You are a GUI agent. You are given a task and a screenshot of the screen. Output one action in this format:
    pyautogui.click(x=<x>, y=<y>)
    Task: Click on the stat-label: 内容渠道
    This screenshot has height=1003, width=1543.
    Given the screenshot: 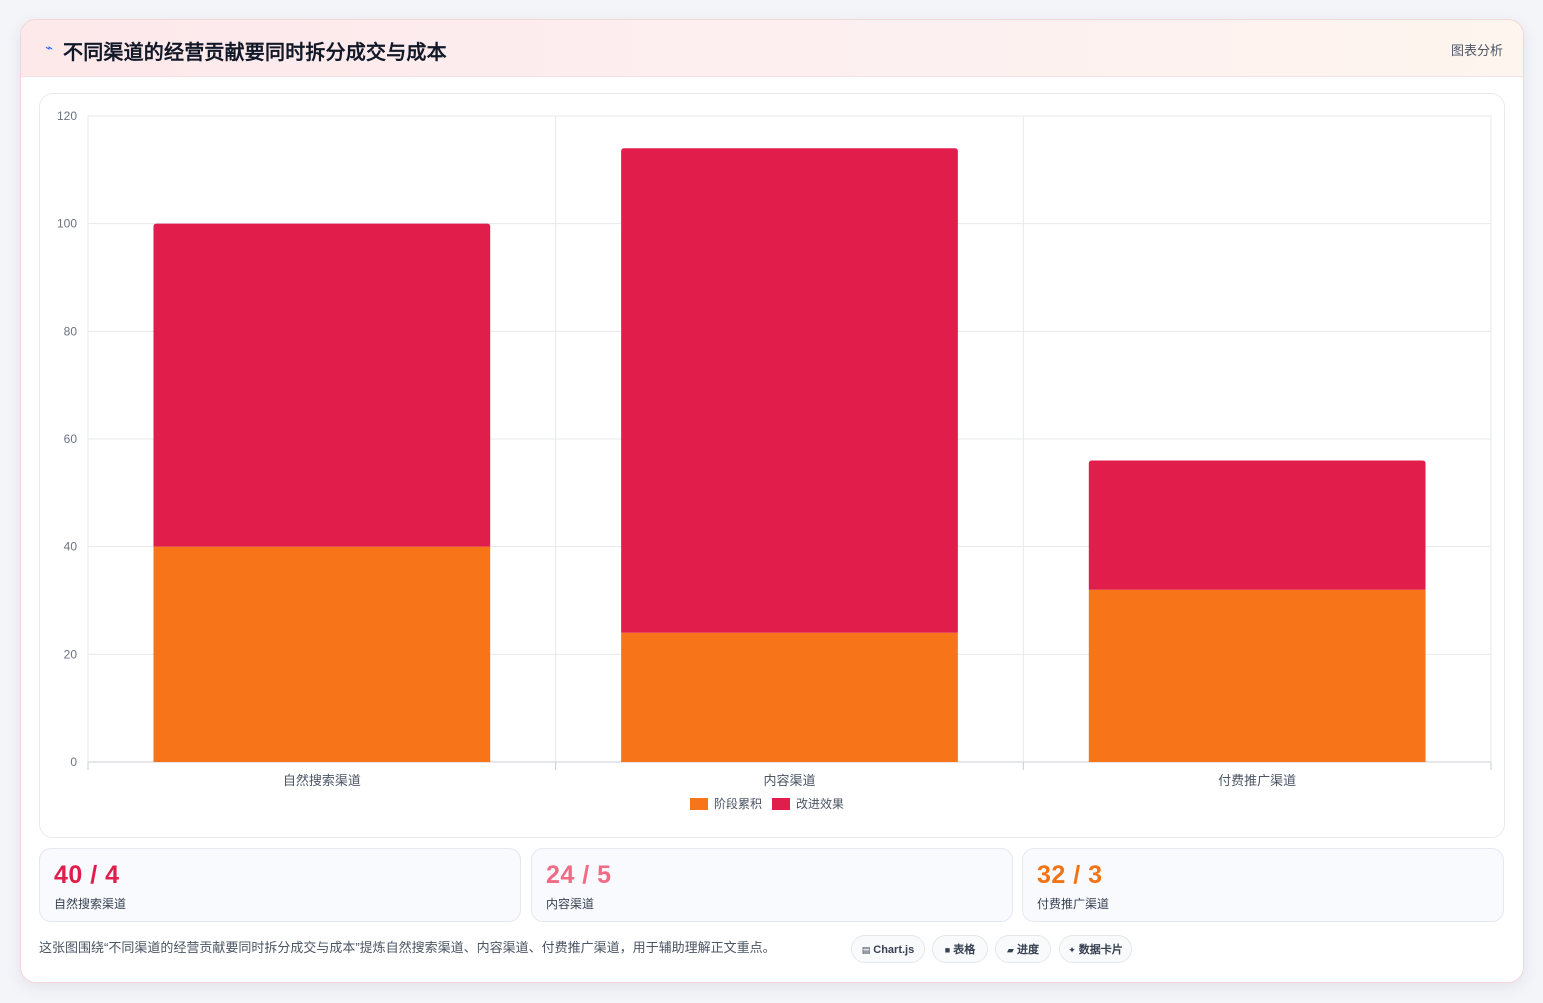 What is the action you would take?
    pyautogui.click(x=570, y=904)
    